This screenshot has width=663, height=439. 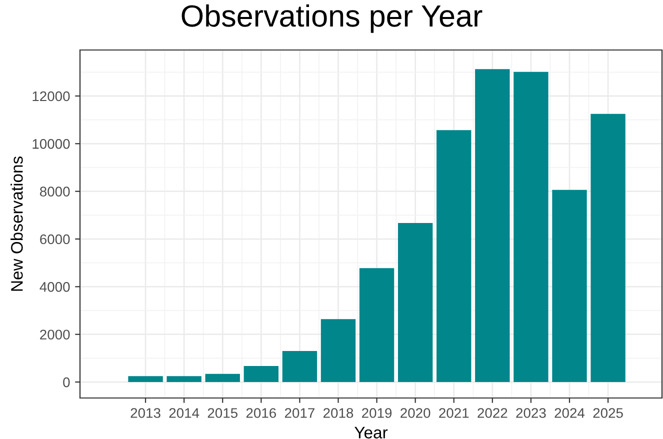 What do you see at coordinates (184, 413) in the screenshot?
I see `x-tick-label: 2014` at bounding box center [184, 413].